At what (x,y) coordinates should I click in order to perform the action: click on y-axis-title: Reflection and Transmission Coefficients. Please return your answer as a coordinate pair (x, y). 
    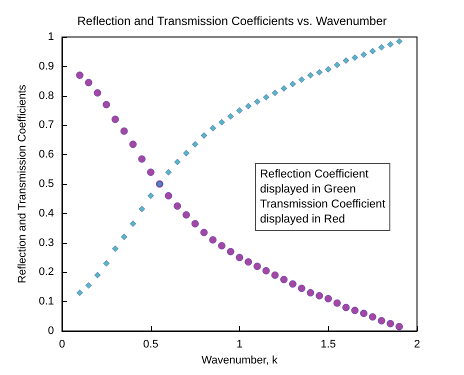
    Looking at the image, I should click on (22, 184).